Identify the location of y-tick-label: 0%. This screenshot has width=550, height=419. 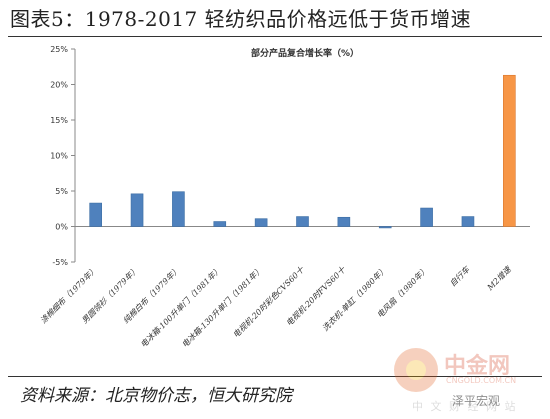
(61, 227).